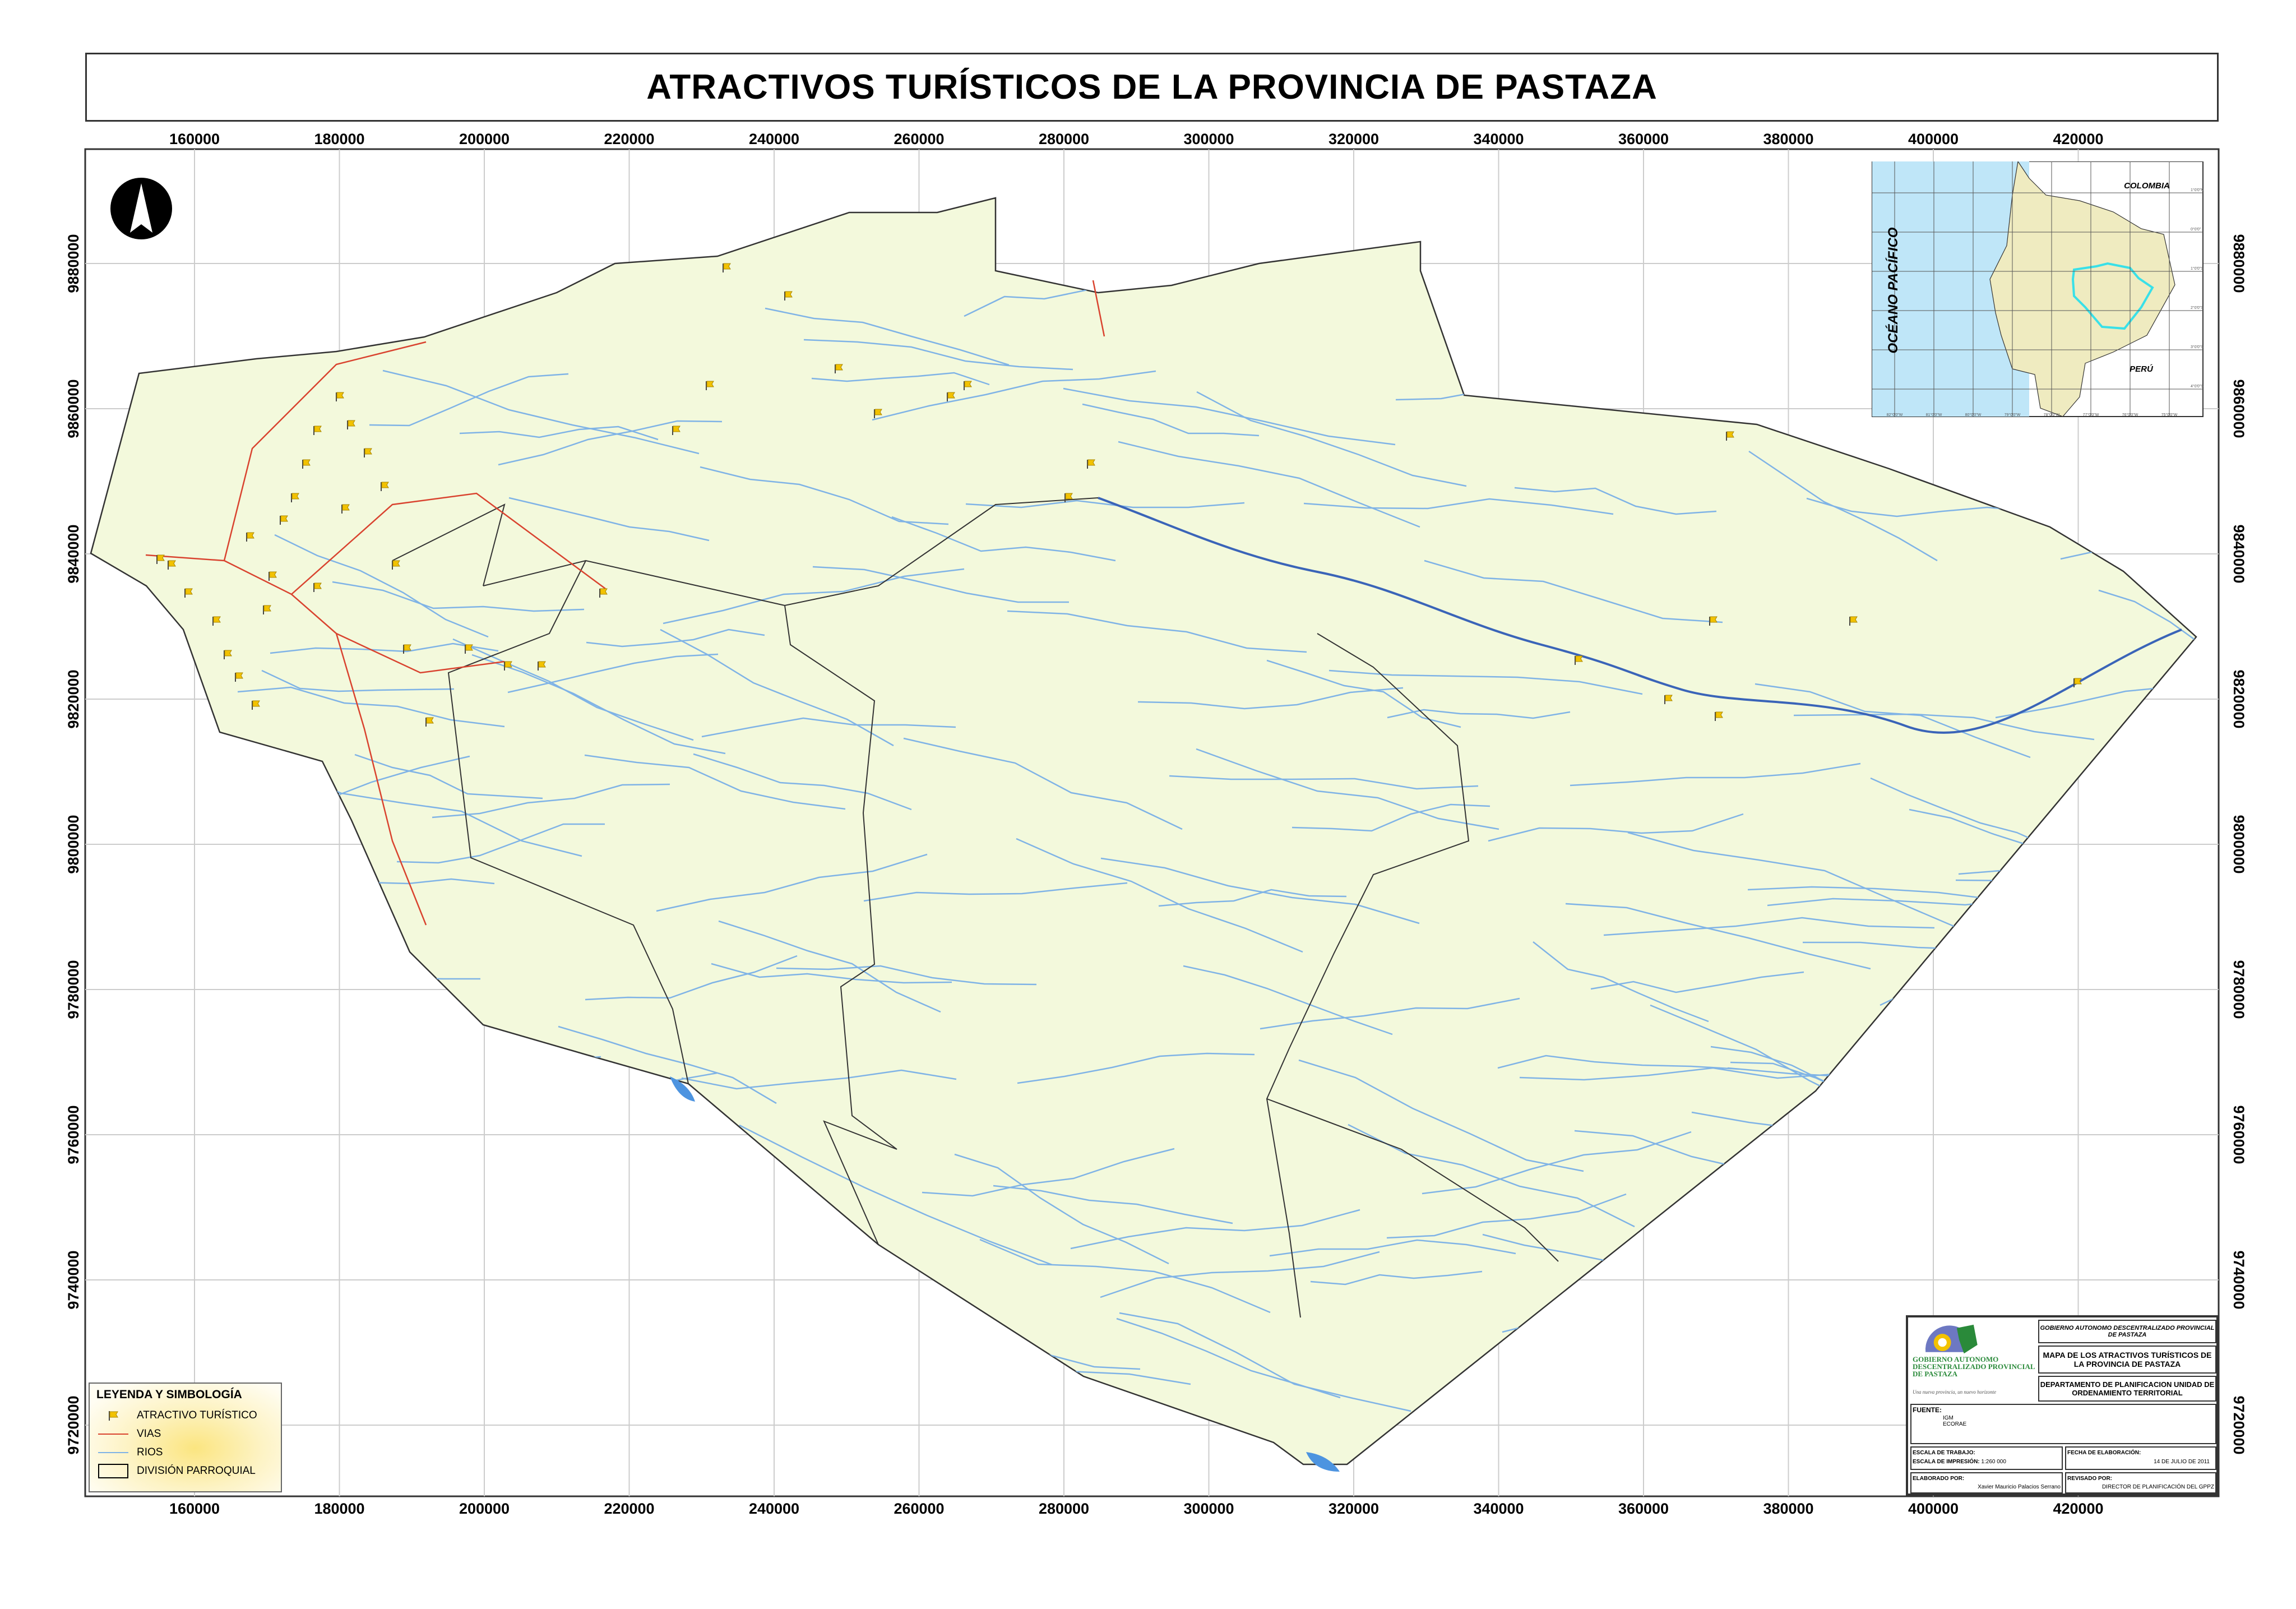 The width and height of the screenshot is (2296, 1609). Describe the element at coordinates (194, 139) in the screenshot. I see `x-tick-label: 160000` at that location.